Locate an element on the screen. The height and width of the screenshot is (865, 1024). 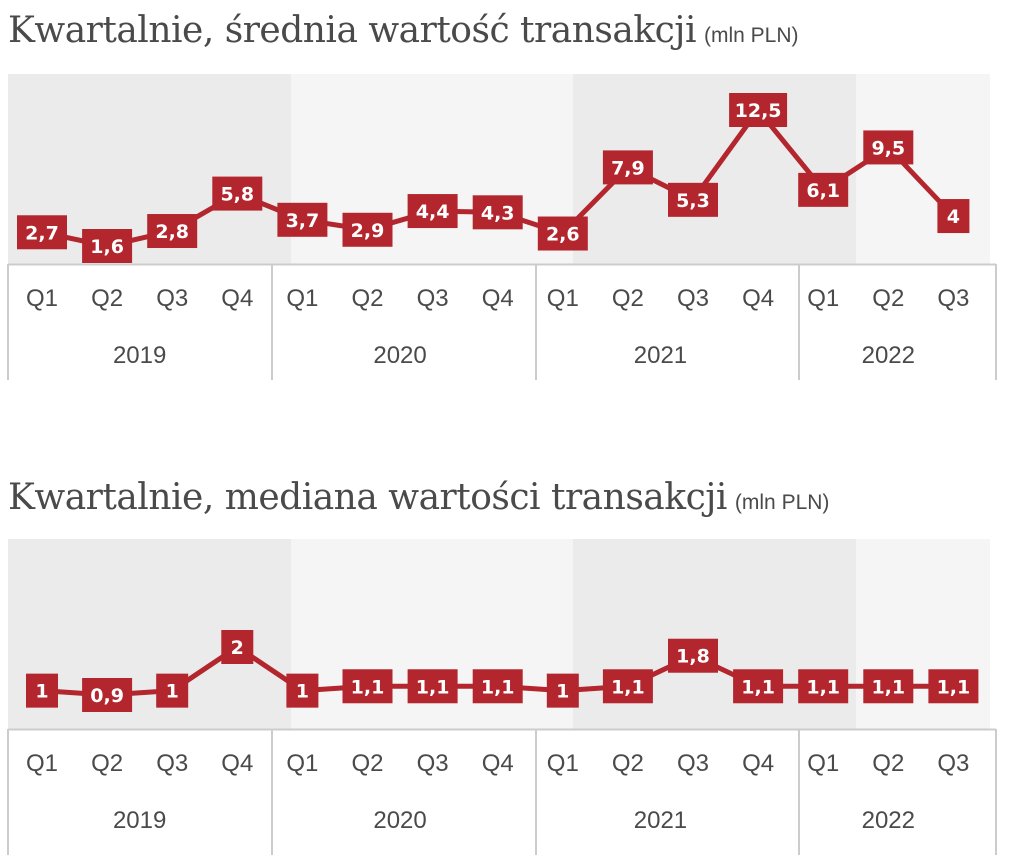
data-point: 0,9 is located at coordinates (107, 695).